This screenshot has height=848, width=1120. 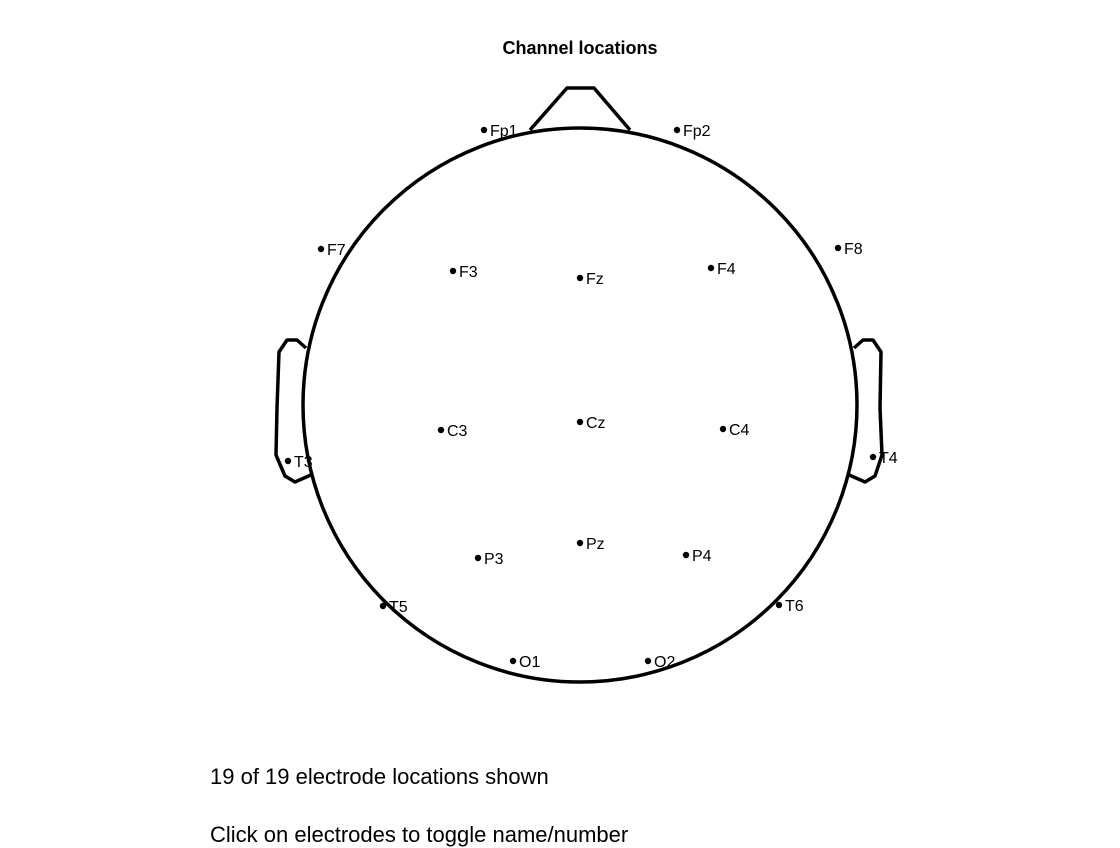 What do you see at coordinates (383, 606) in the screenshot?
I see `electrode-dot-t5` at bounding box center [383, 606].